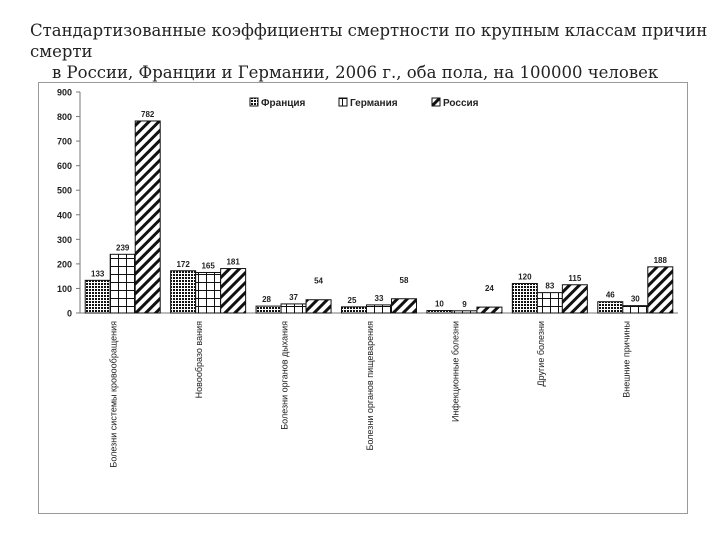  What do you see at coordinates (64, 117) in the screenshot?
I see `y-tick-label: 800` at bounding box center [64, 117].